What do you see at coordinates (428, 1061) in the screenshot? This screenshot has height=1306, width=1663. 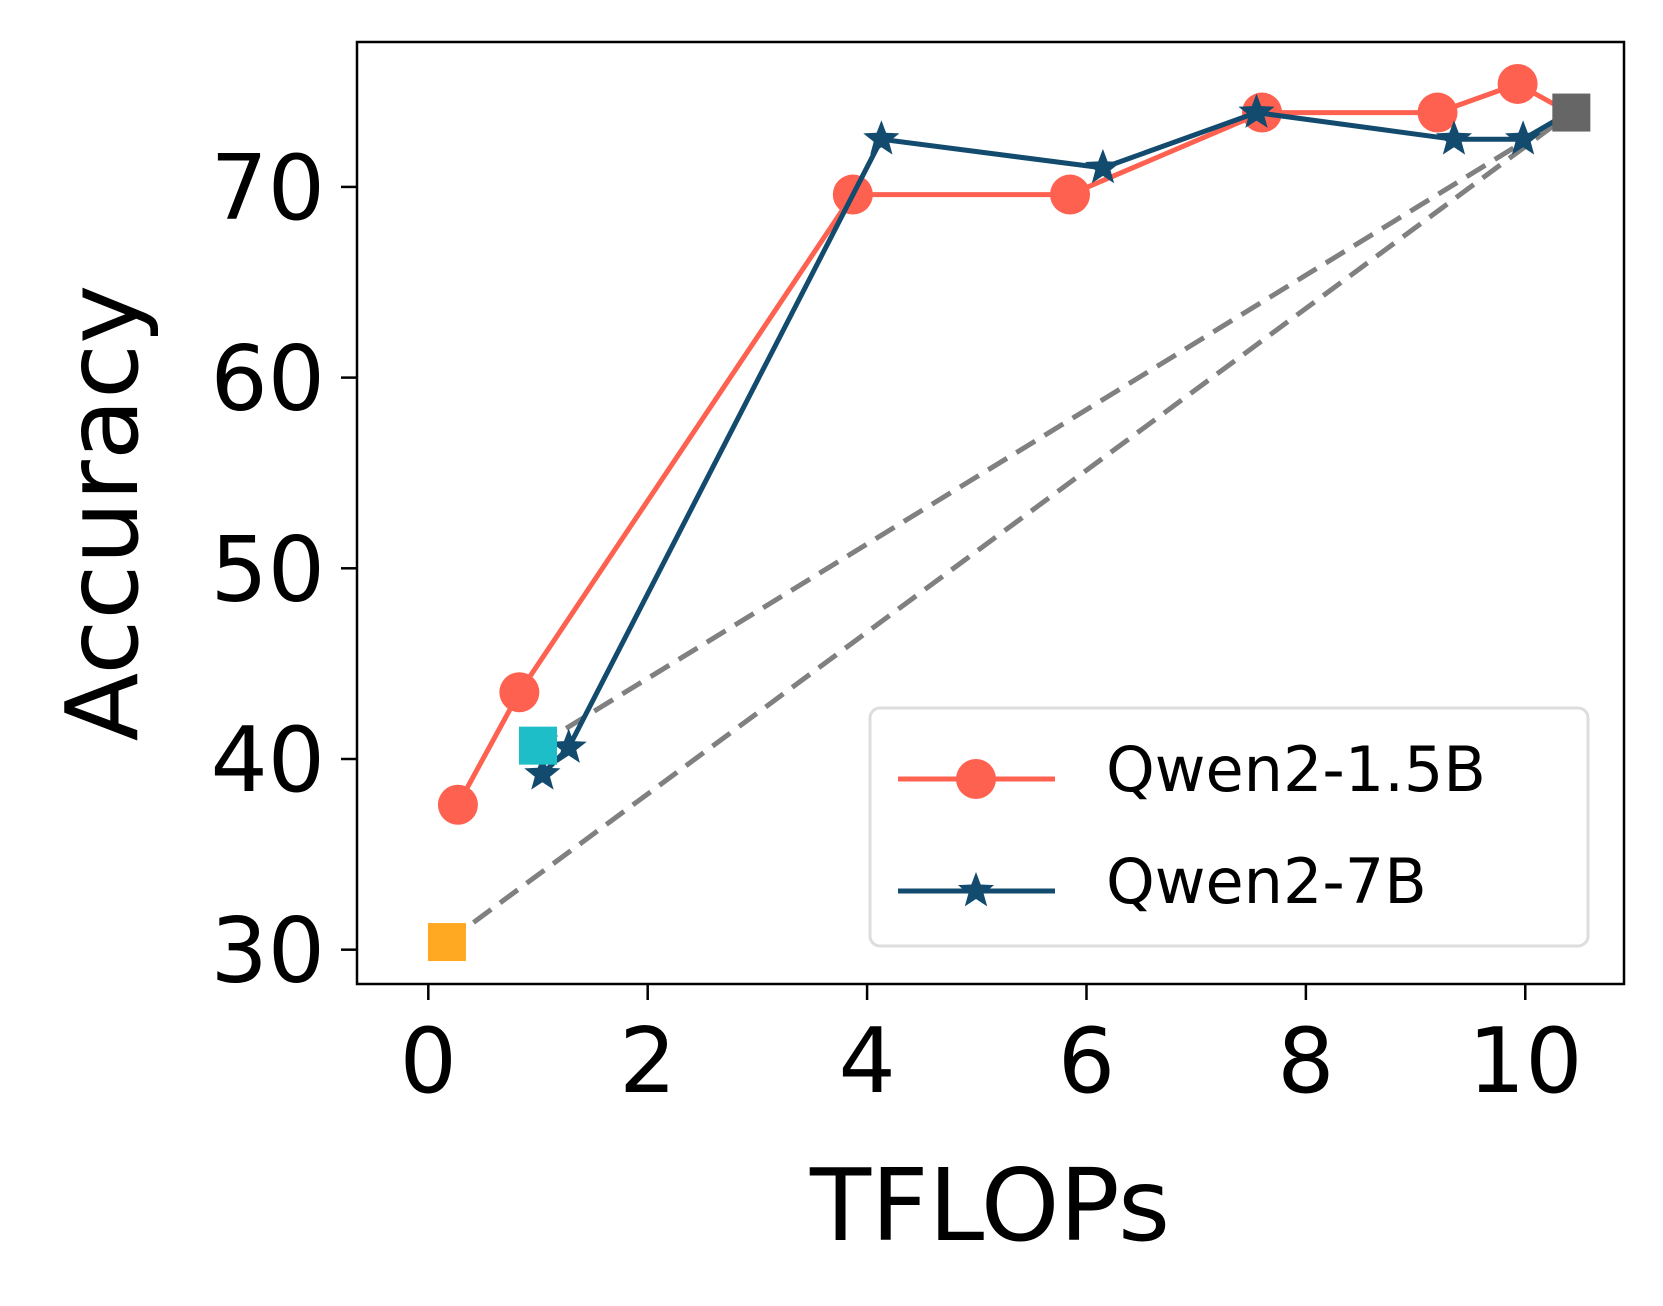 I see `x-tick-label: 0` at bounding box center [428, 1061].